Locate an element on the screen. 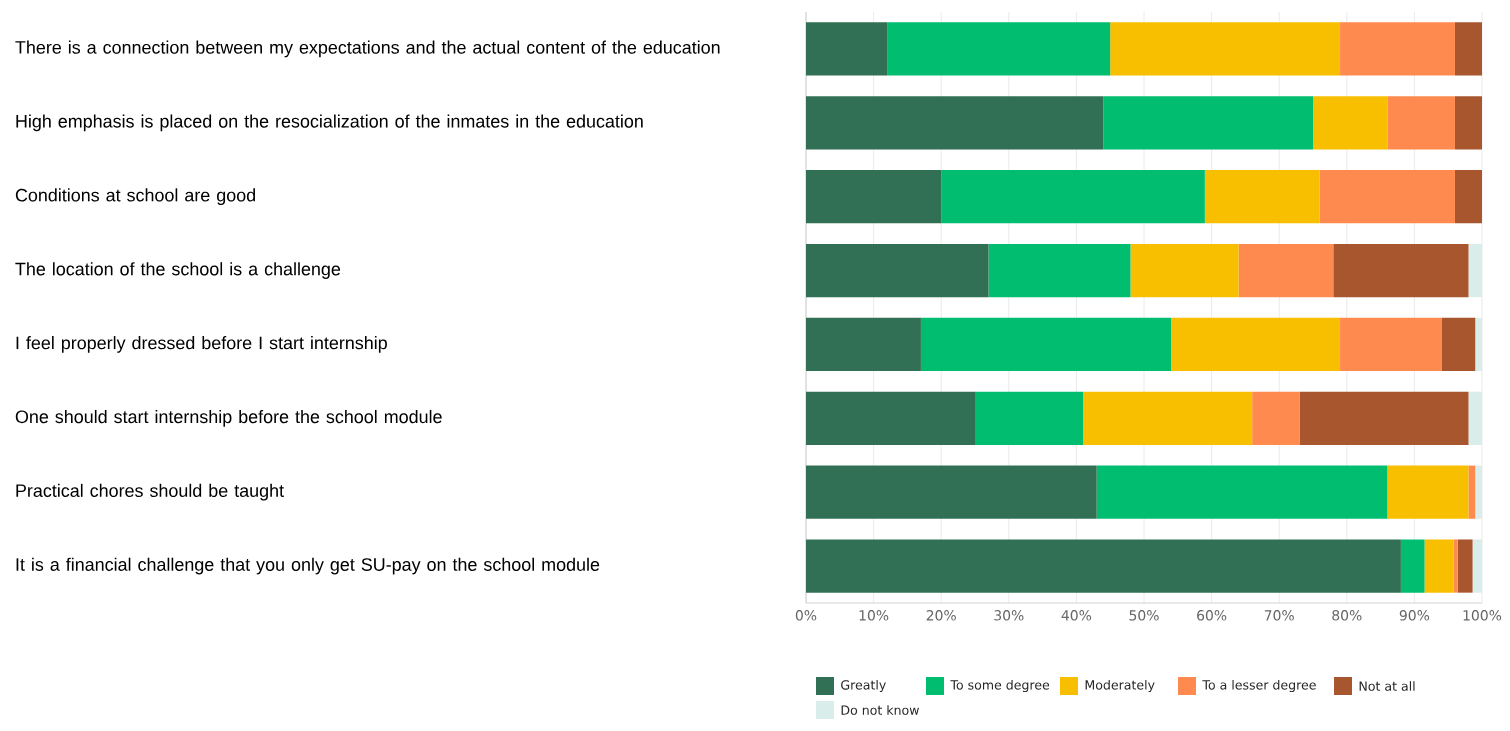  y-tick-label: High emphasis is placed on the resocialization of the inmates in the education is located at coordinates (329, 123).